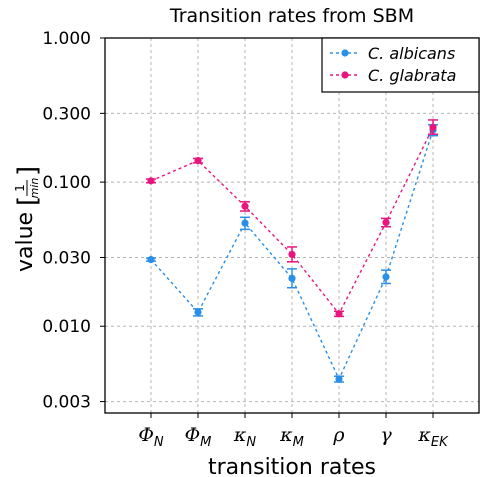 This screenshot has height=477, width=482. Describe the element at coordinates (198, 437) in the screenshot. I see `x-tick-label: ΦM` at that location.